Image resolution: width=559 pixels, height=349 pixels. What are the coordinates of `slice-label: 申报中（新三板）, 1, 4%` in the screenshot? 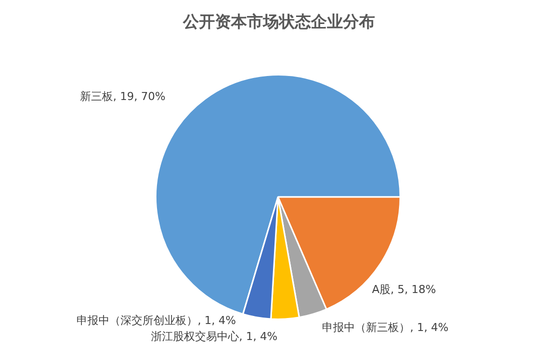 It's located at (385, 327).